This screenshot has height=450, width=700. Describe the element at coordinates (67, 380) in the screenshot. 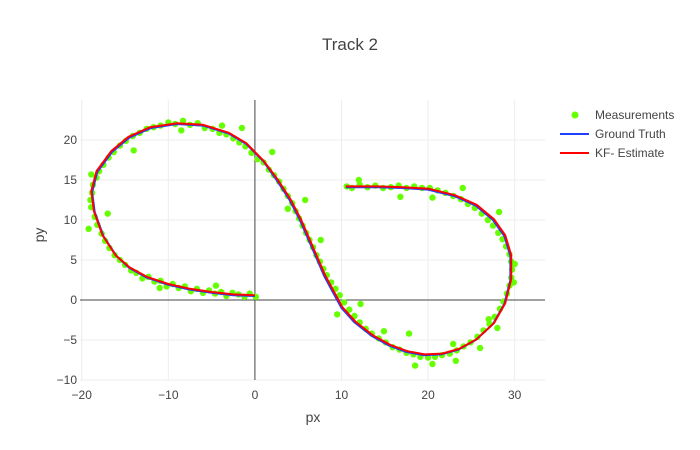

I see `y-tick-label: −10` at that location.